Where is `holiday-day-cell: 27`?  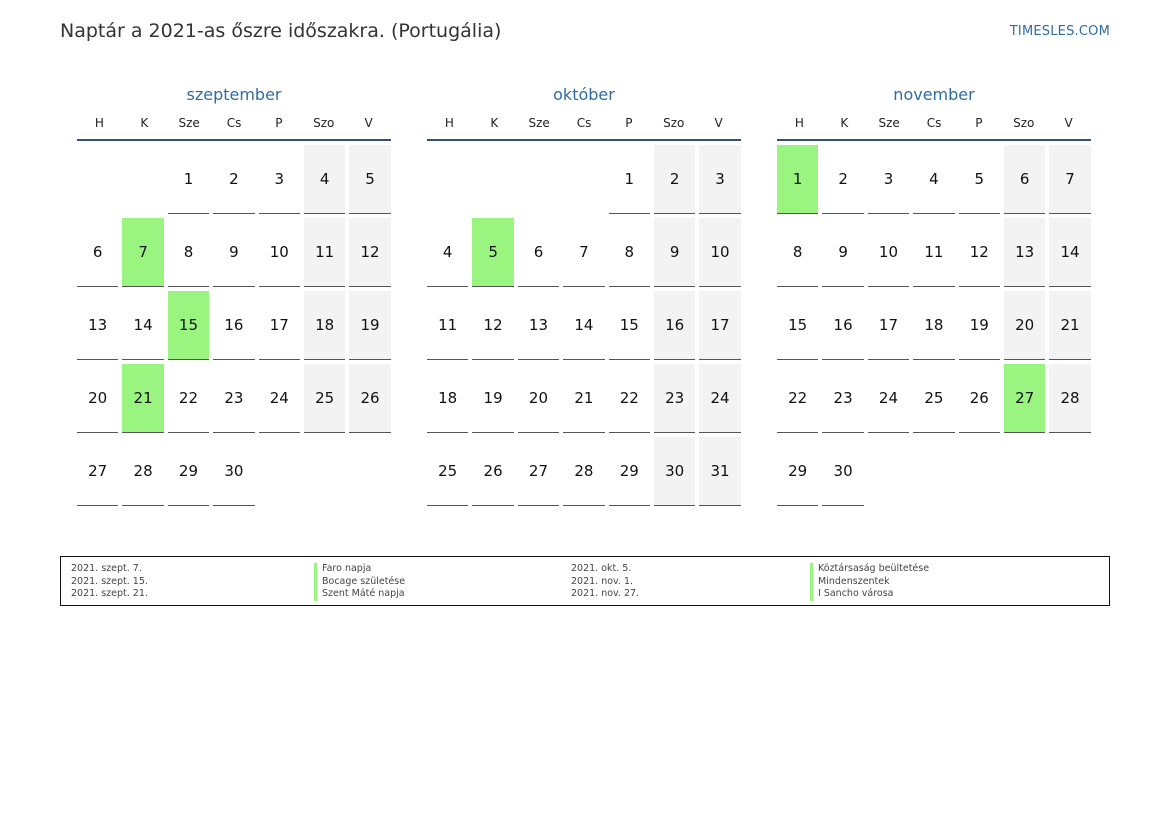 holiday-day-cell: 27 is located at coordinates (1024, 398).